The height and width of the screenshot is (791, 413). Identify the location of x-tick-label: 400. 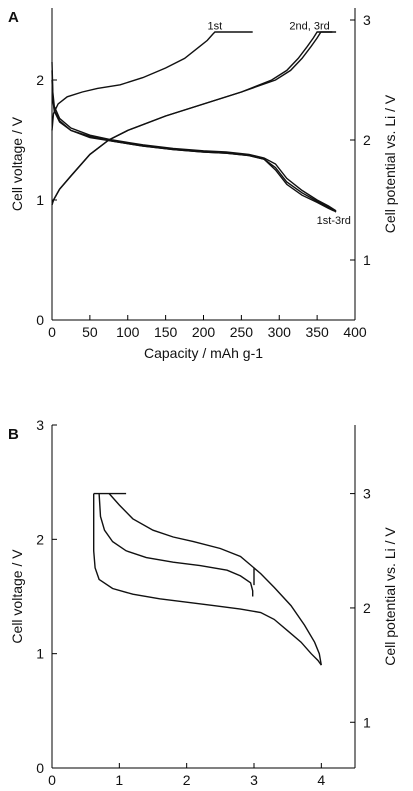
(355, 332).